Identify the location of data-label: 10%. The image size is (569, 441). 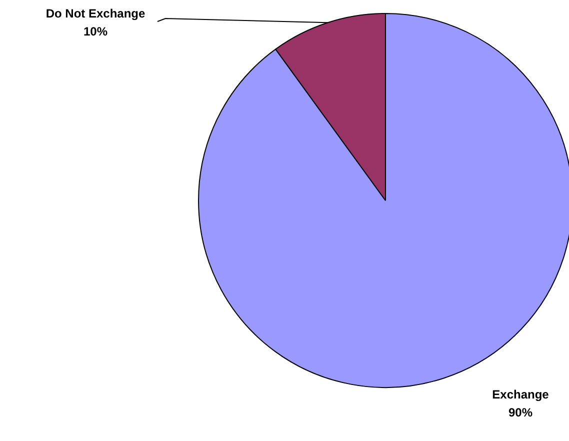
(95, 31).